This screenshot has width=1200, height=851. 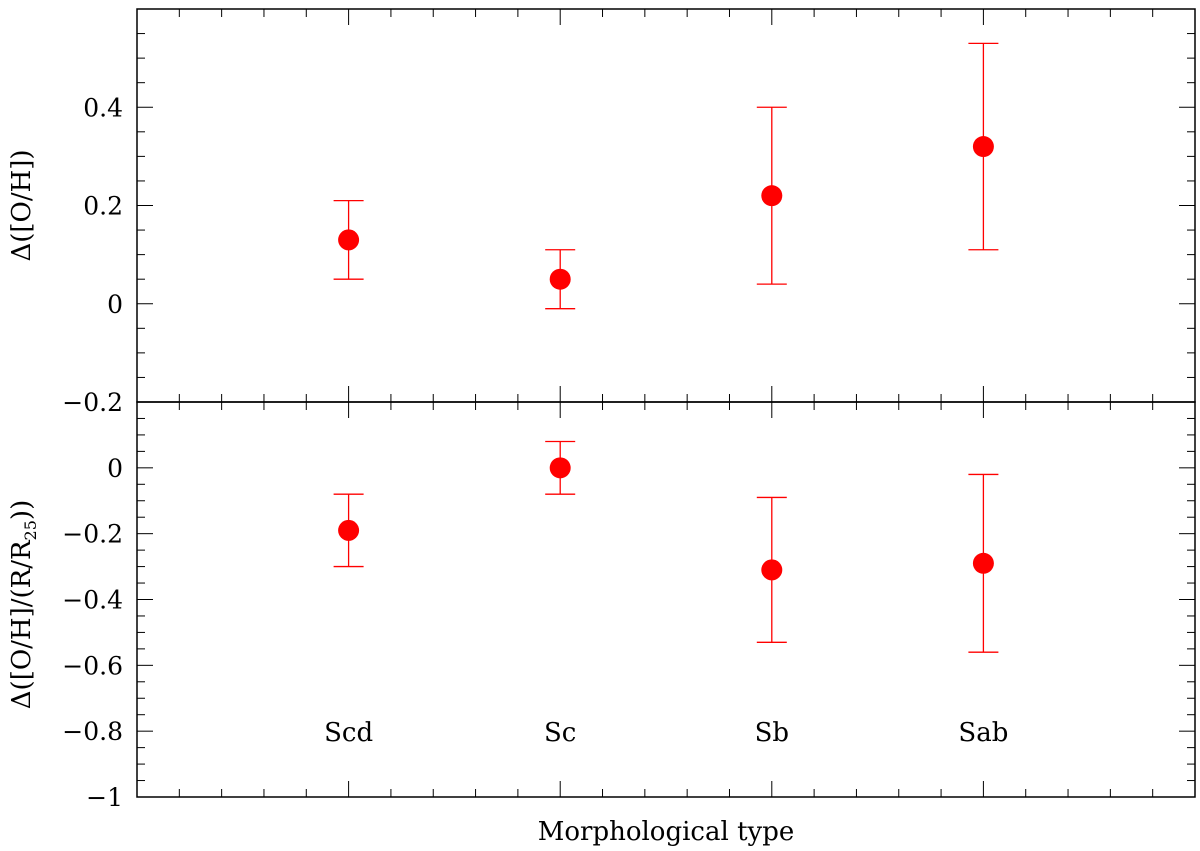 I want to click on top-point-Sab, so click(x=983, y=147).